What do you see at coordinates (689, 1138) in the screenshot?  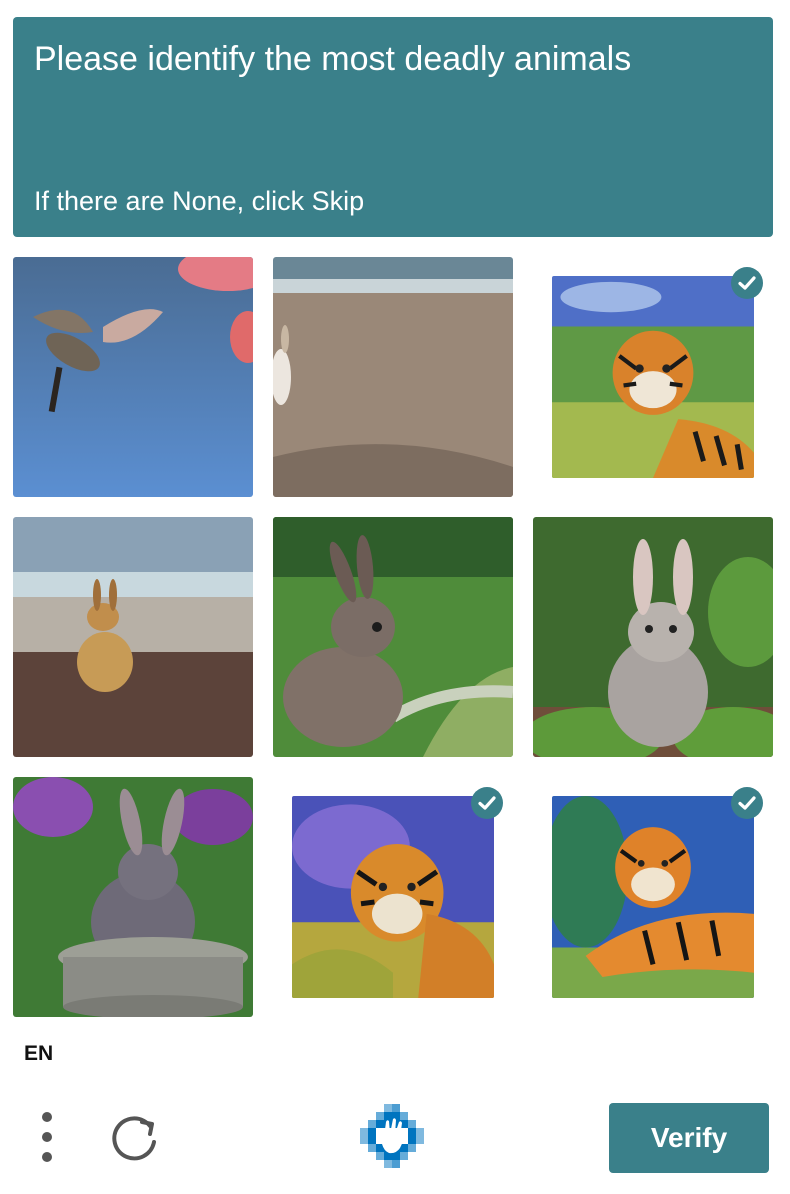 I see `verify-button: Verify` at bounding box center [689, 1138].